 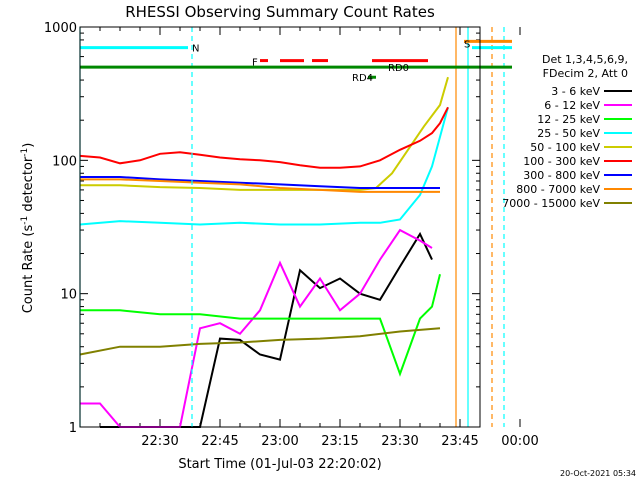 What do you see at coordinates (551, 203) in the screenshot?
I see `legend-entry-label: 7000 - 15000 keV` at bounding box center [551, 203].